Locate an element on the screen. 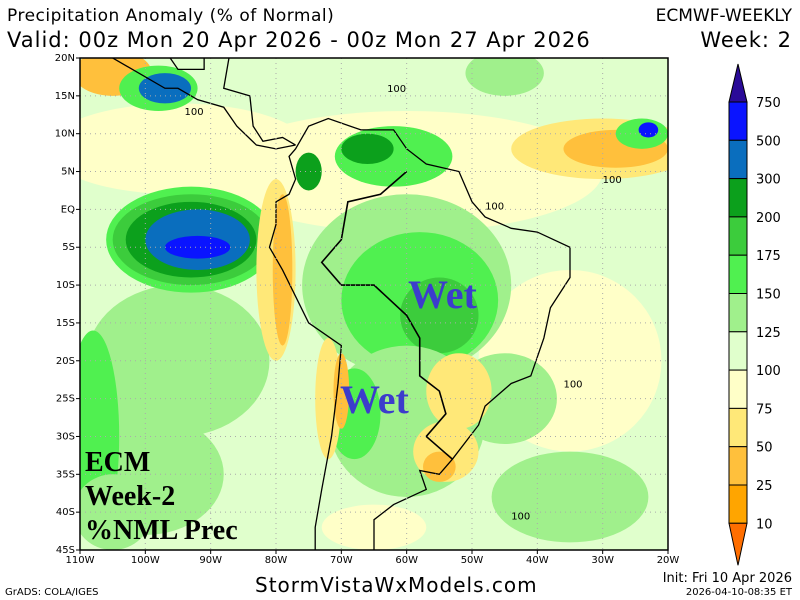  map-overlay-caption: ECM Week-2 %NML Prec is located at coordinates (161, 497).